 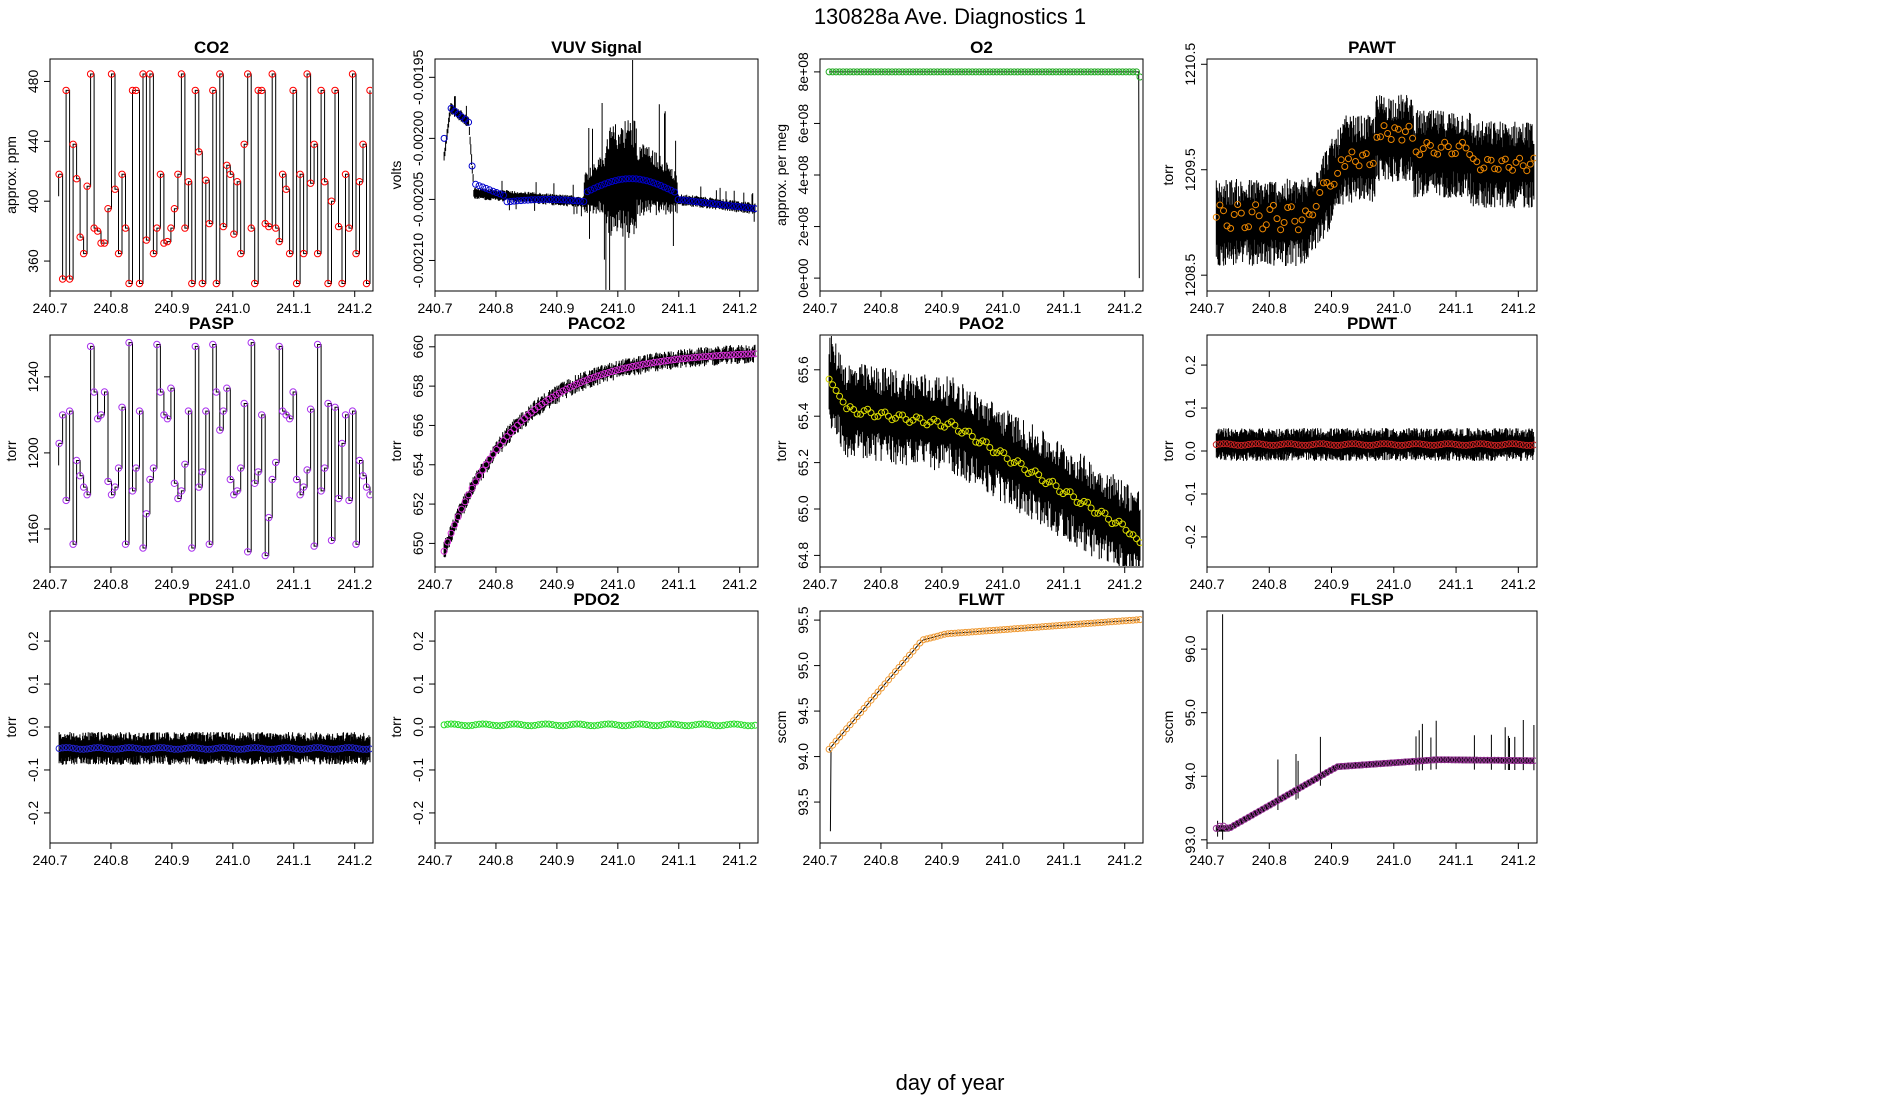 I want to click on y-tick-label: 0.1, so click(x=418, y=684).